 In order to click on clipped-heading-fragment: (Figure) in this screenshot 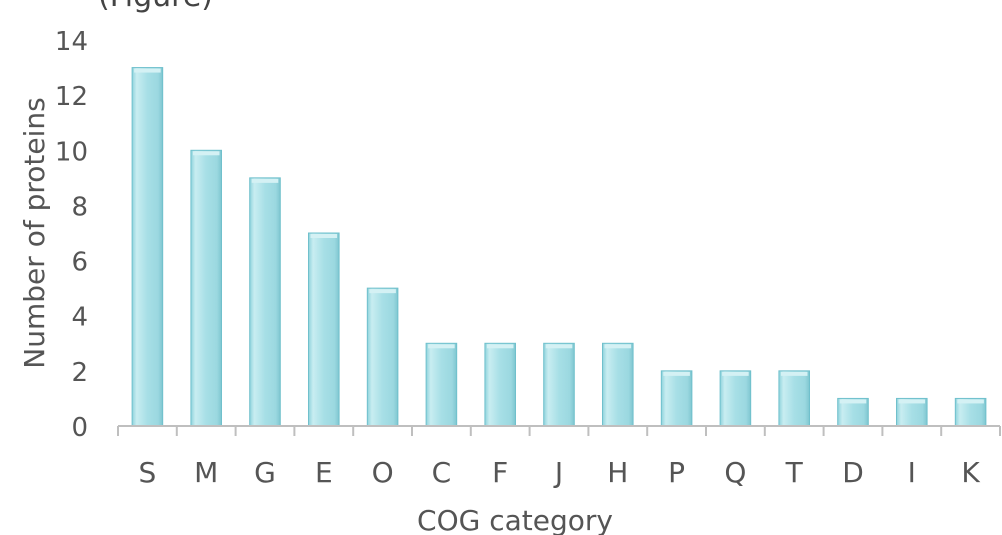, I will do `click(155, 7)`.